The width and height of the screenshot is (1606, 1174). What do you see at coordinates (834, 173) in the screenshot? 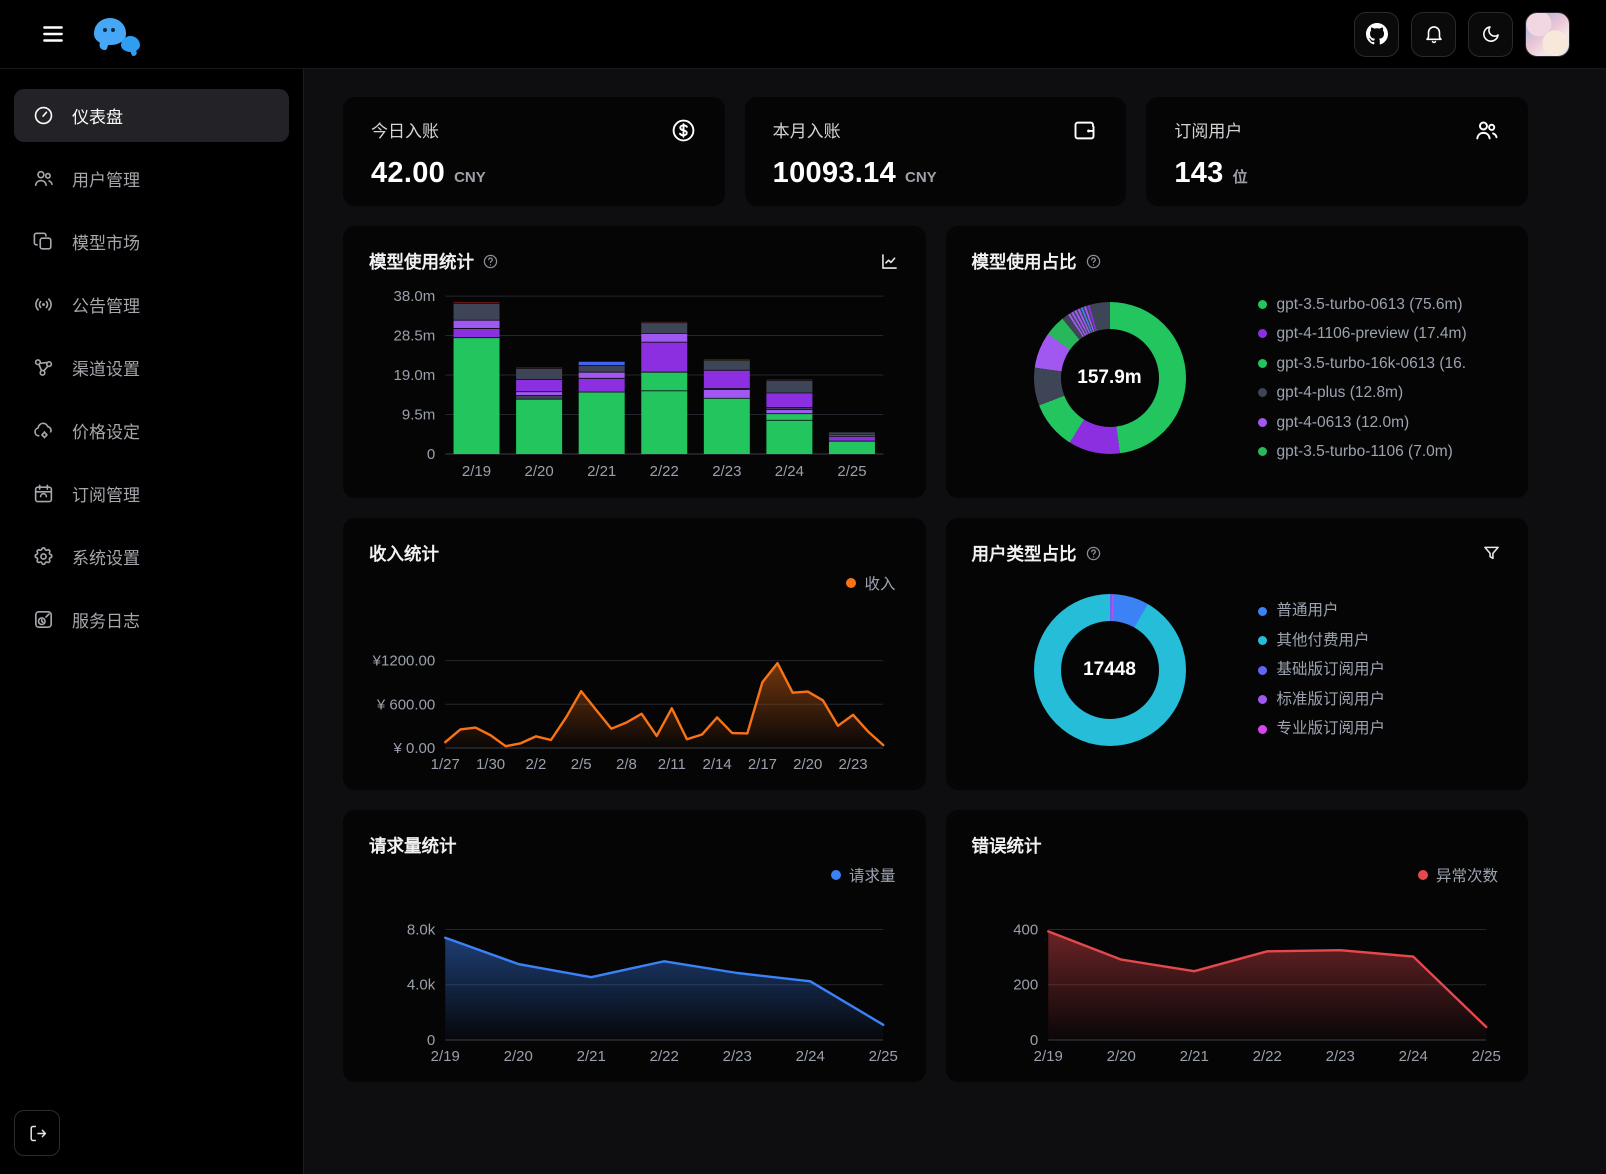
I see `stat-value: 10093.14` at bounding box center [834, 173].